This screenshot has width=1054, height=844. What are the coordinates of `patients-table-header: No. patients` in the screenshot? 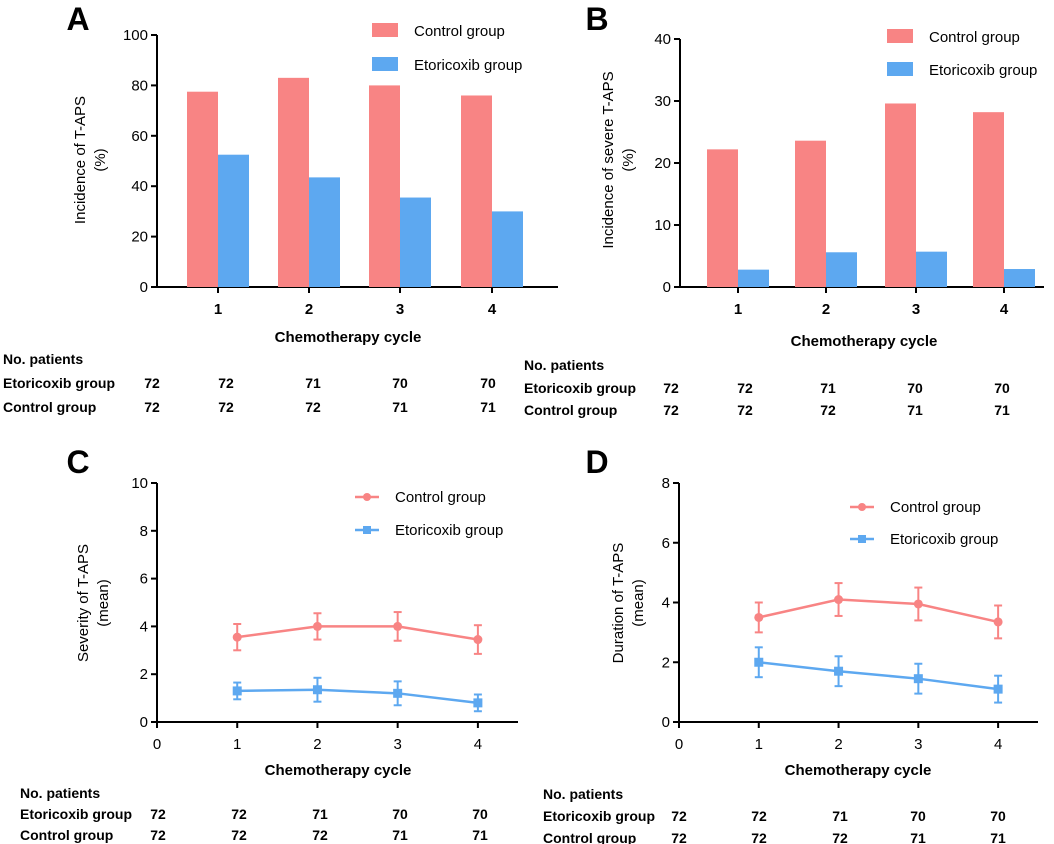 It's located at (564, 365).